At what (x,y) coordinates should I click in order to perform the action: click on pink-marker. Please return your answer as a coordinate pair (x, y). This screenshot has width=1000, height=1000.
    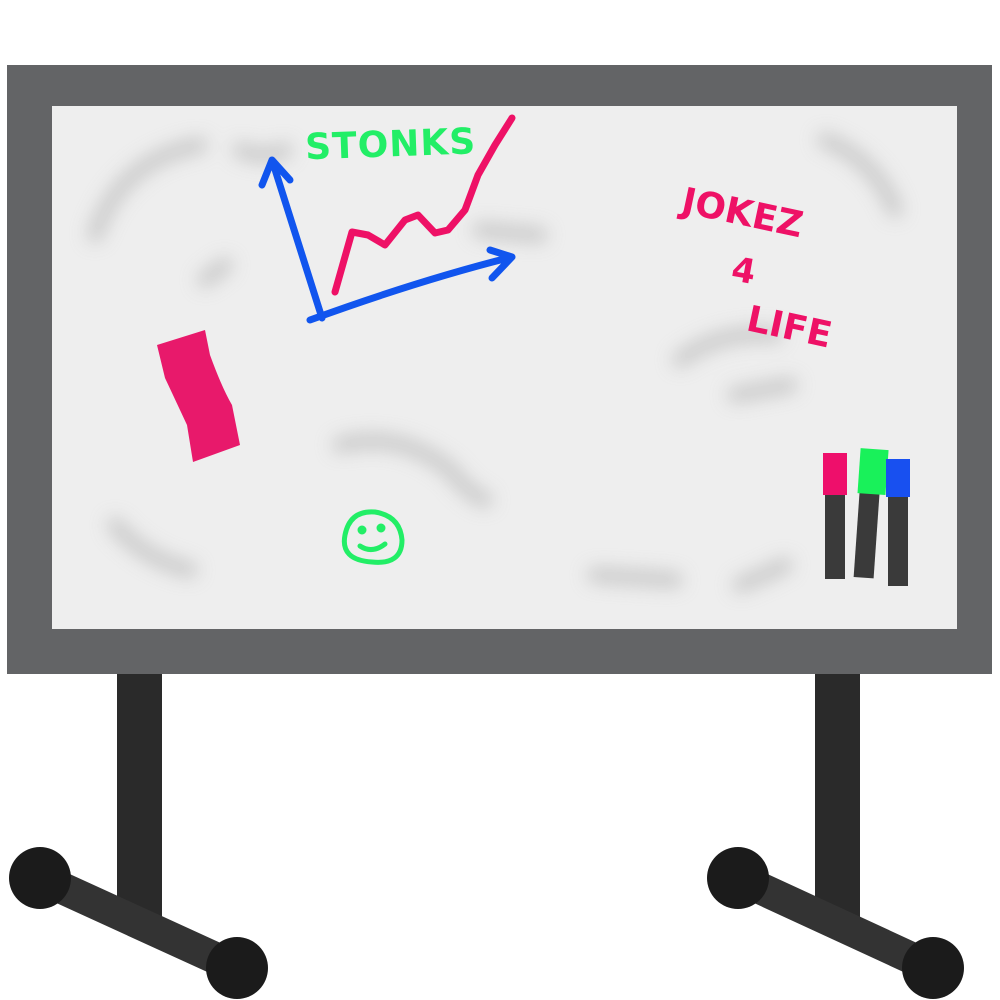
    Looking at the image, I should click on (835, 516).